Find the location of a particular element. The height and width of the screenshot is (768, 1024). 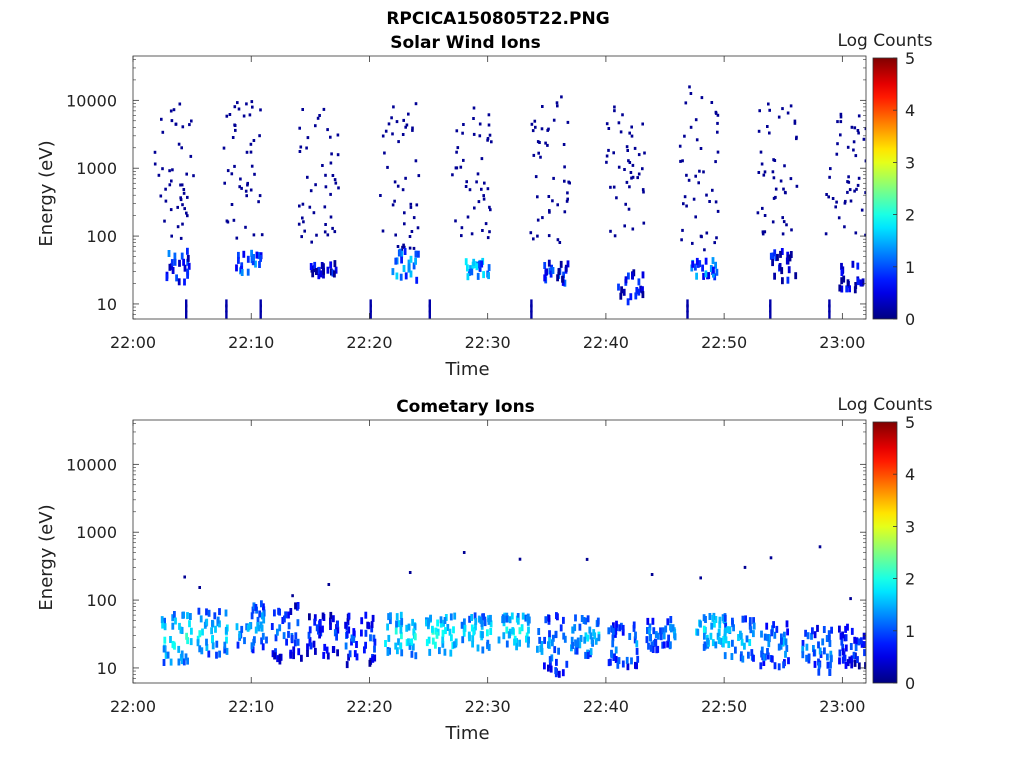

colorbar-tick-label: 2 is located at coordinates (910, 579).